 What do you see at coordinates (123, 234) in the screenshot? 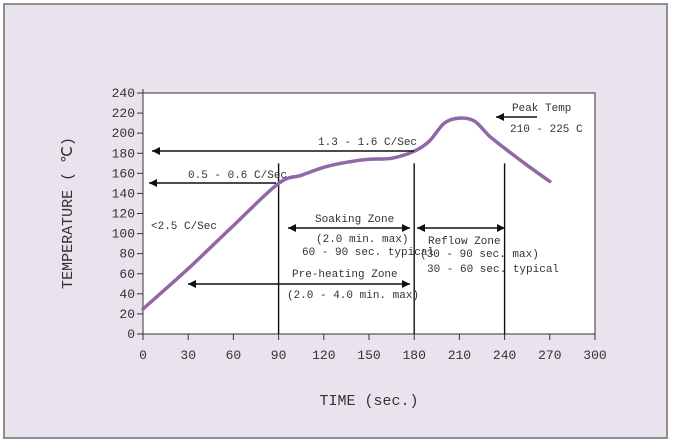
I see `y-tick-label: 100` at bounding box center [123, 234].